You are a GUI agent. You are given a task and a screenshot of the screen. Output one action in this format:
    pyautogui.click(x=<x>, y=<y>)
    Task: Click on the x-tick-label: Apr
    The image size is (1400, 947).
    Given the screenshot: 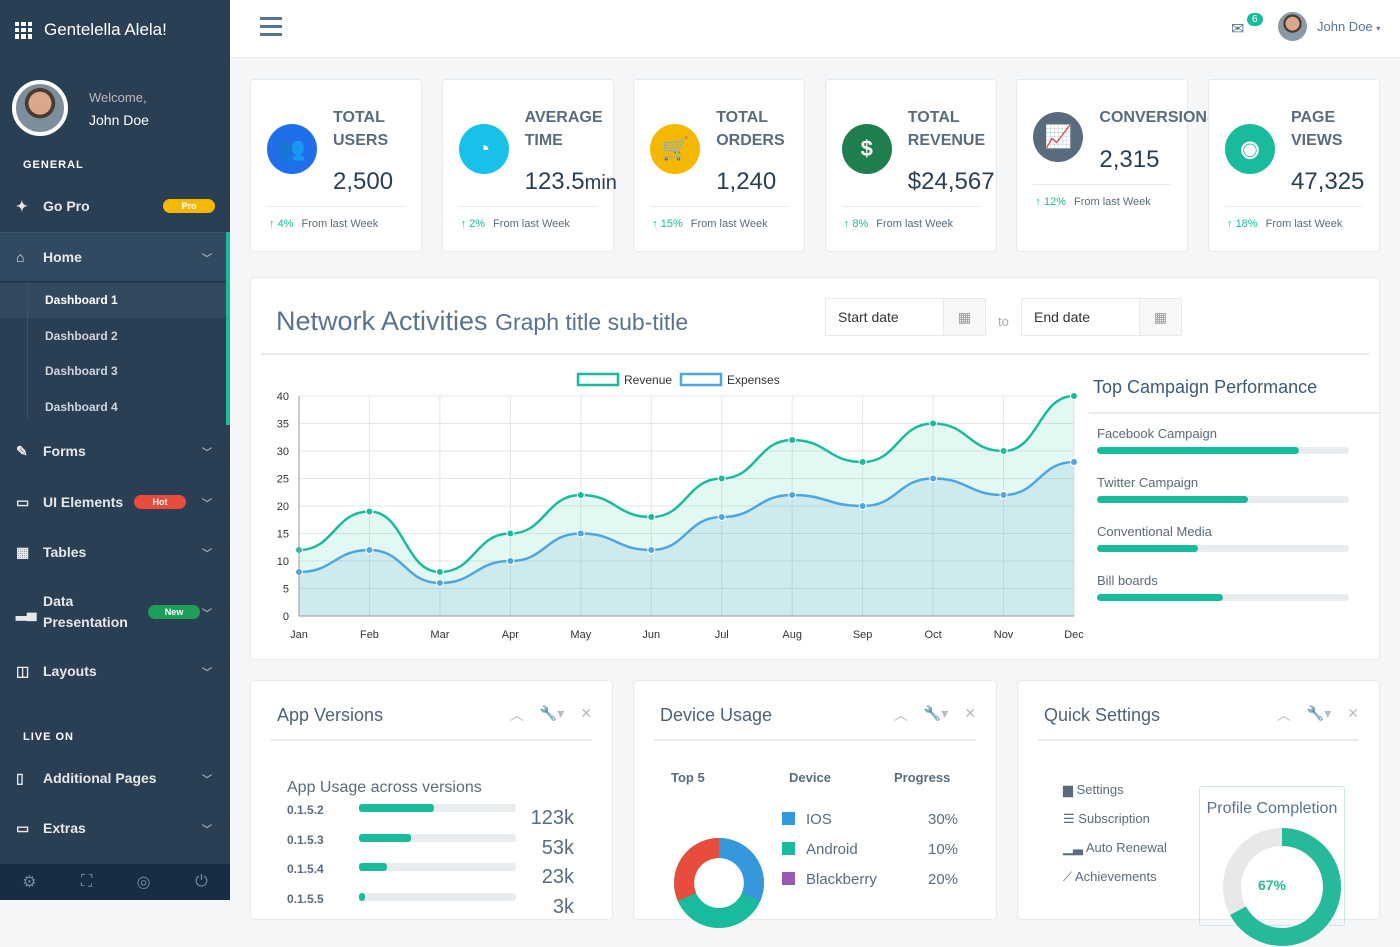 What is the action you would take?
    pyautogui.click(x=510, y=635)
    